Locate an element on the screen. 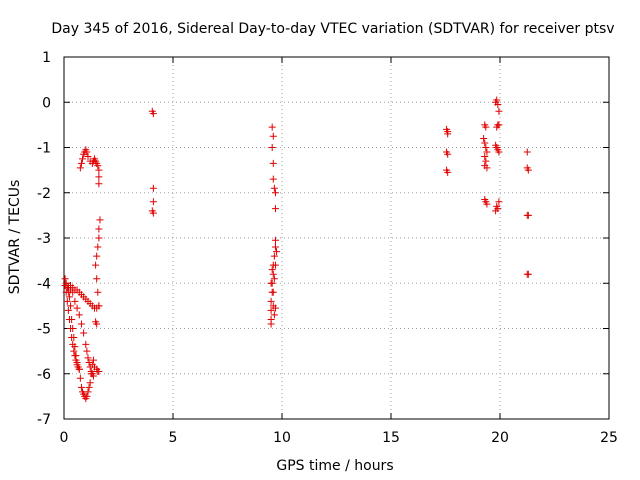 The height and width of the screenshot is (480, 640). y-tick-label: -1 is located at coordinates (44, 149).